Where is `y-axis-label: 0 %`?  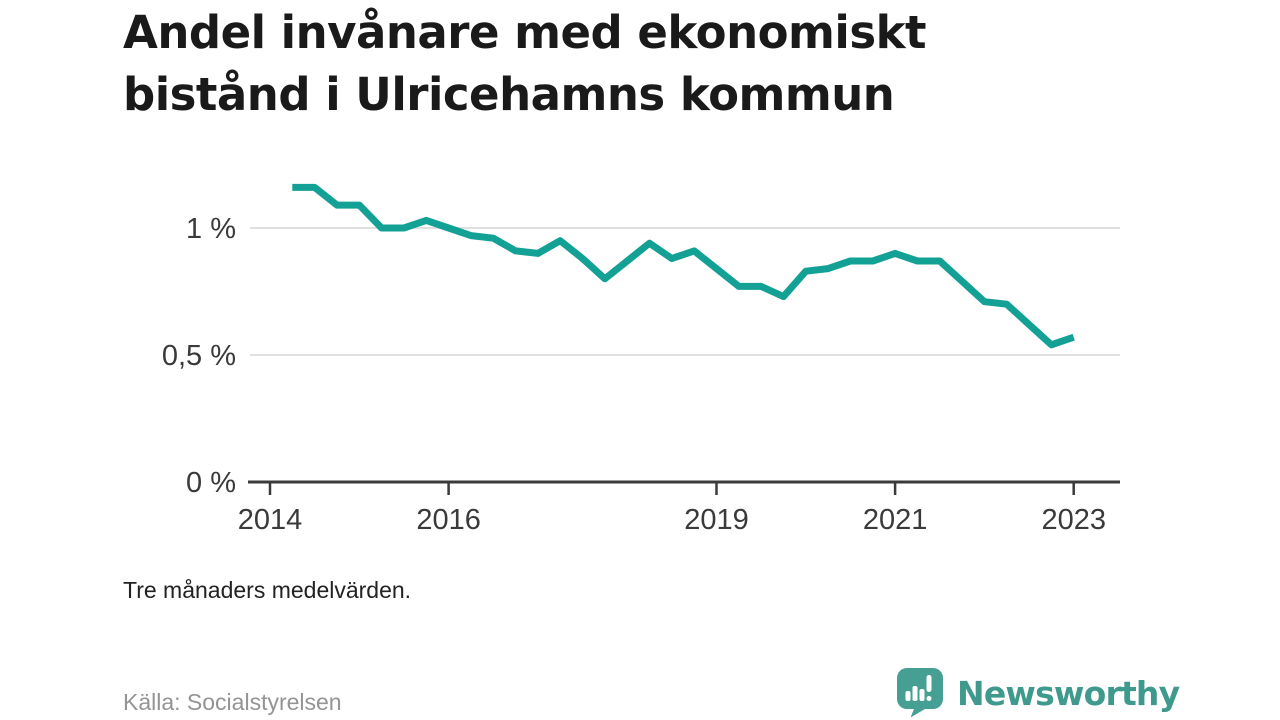 y-axis-label: 0 % is located at coordinates (211, 483).